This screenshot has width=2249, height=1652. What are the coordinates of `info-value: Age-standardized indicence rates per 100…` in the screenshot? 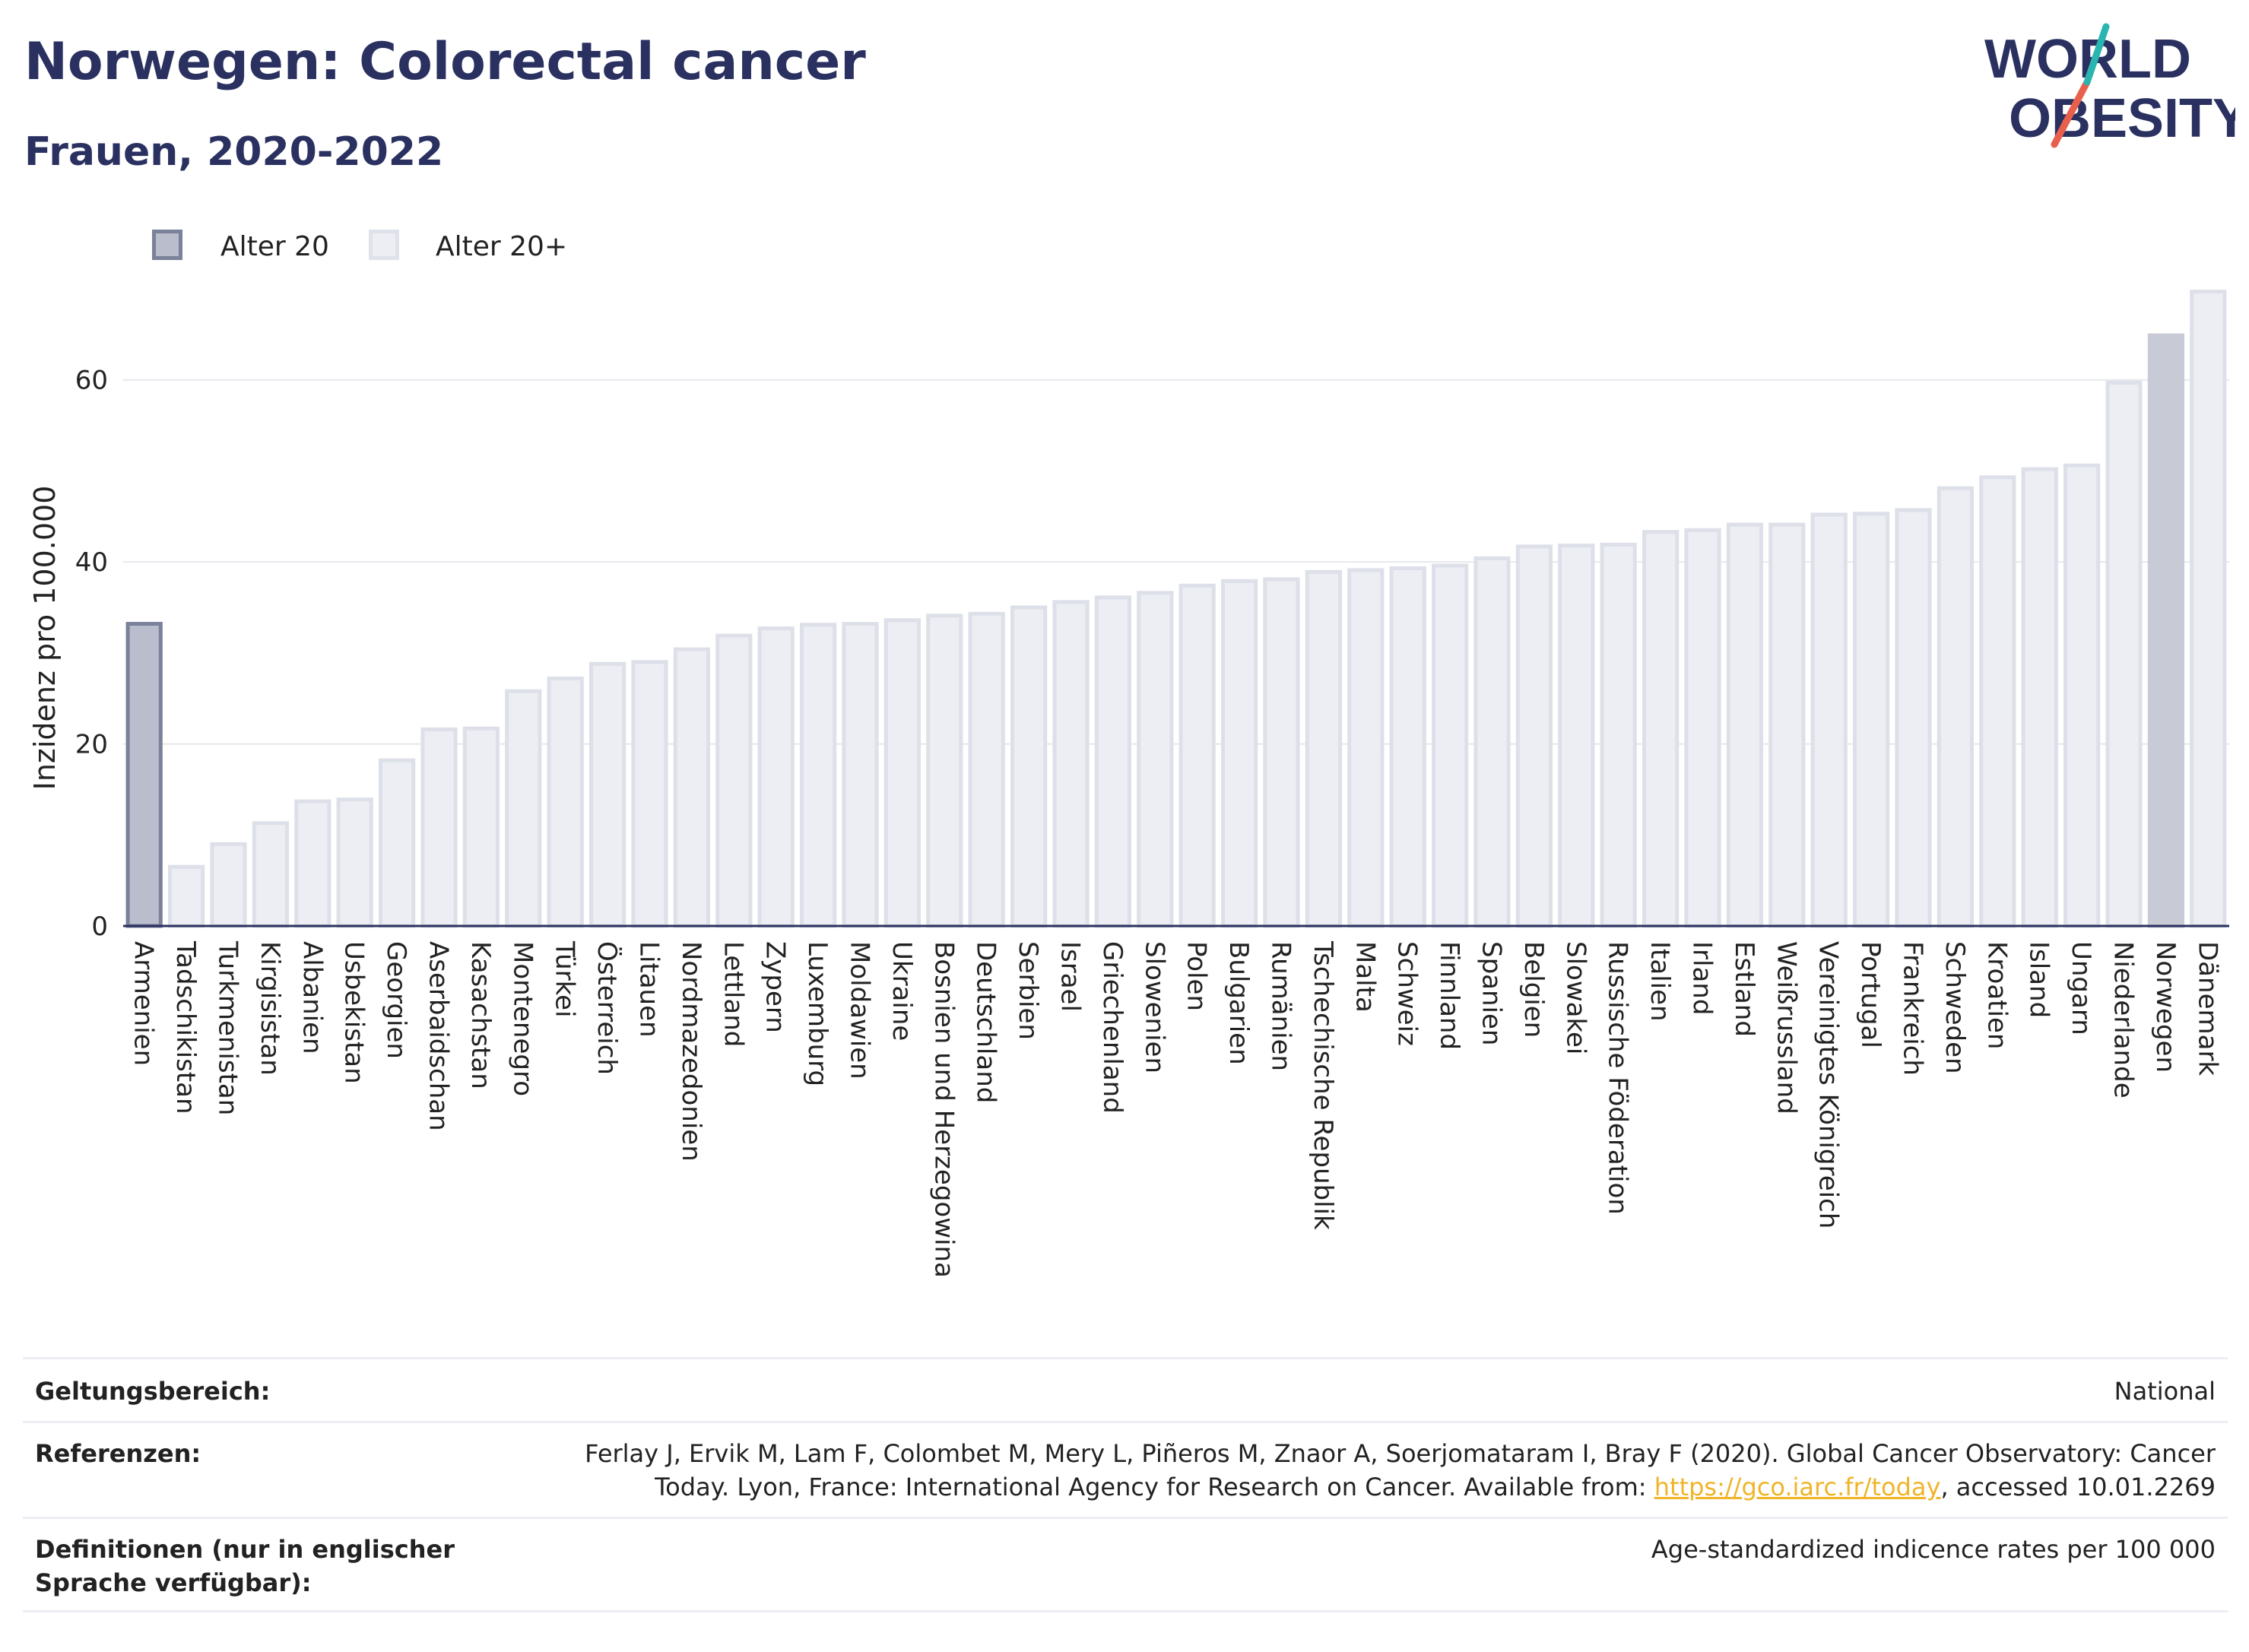 It's located at (1933, 1549).